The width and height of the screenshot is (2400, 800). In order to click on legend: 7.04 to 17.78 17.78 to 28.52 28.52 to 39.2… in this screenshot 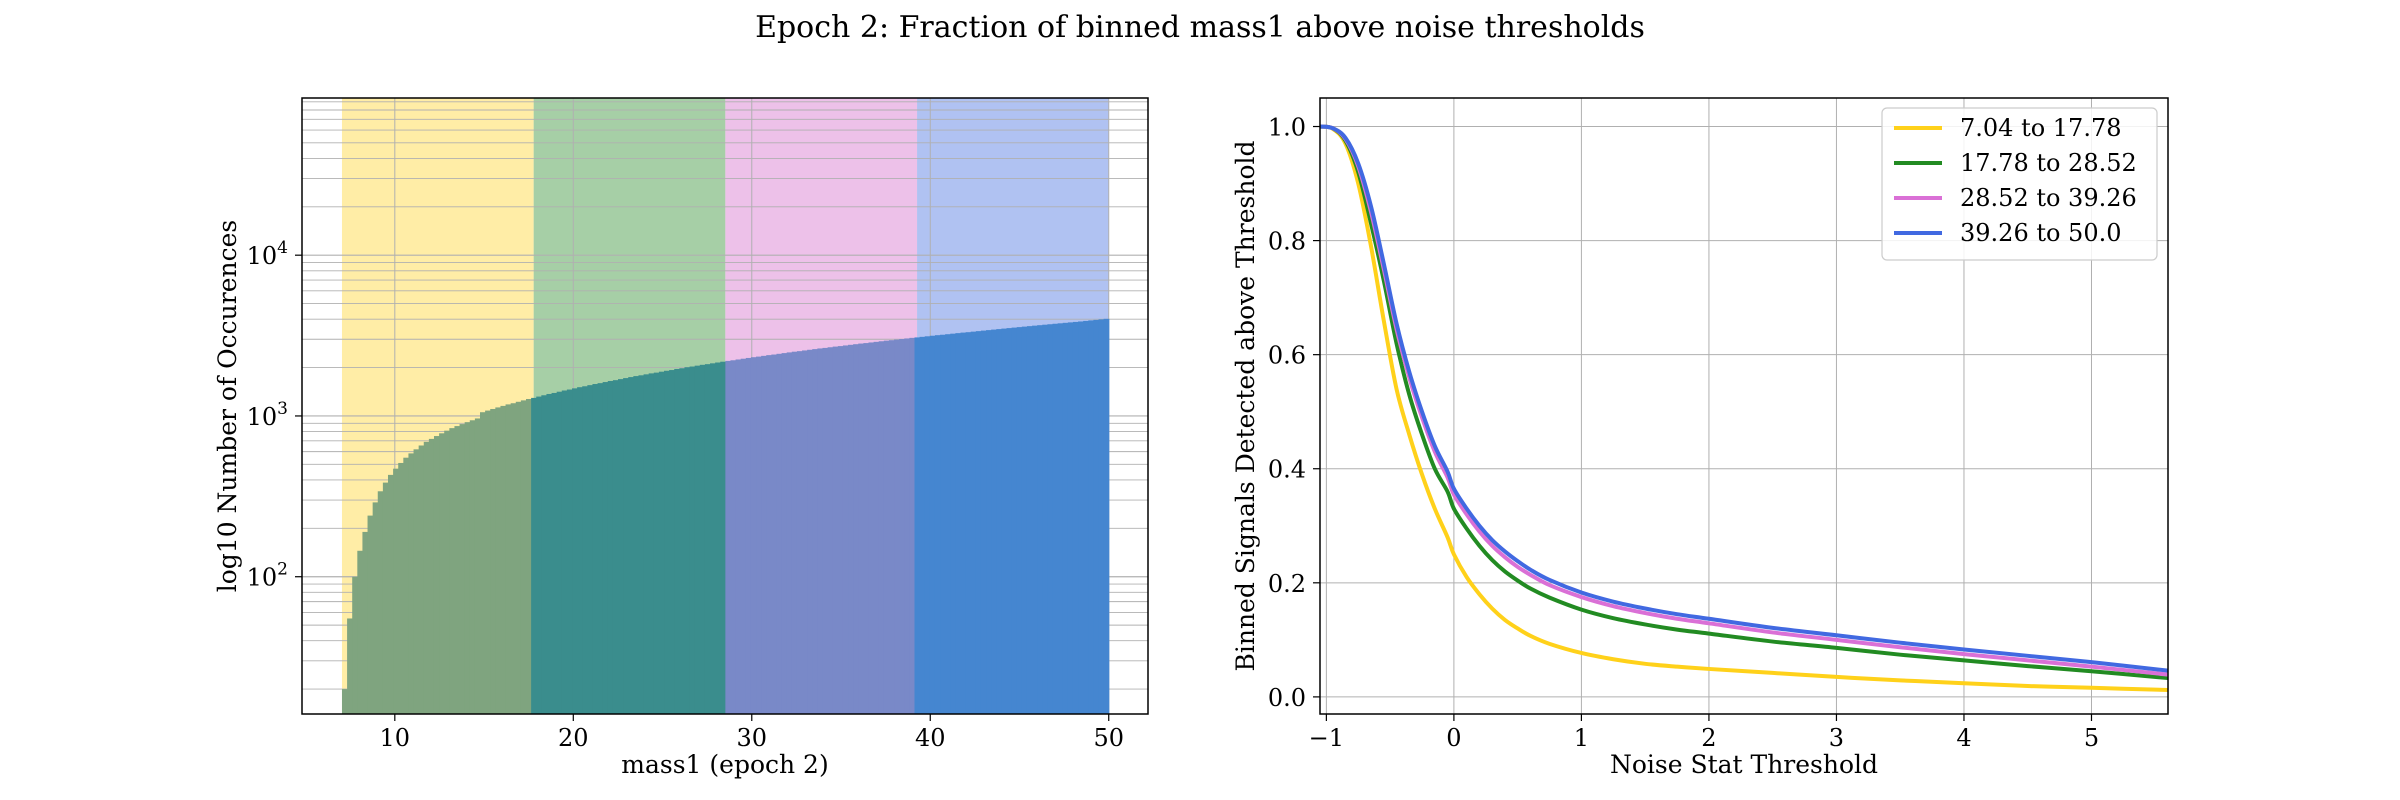, I will do `click(2019, 184)`.